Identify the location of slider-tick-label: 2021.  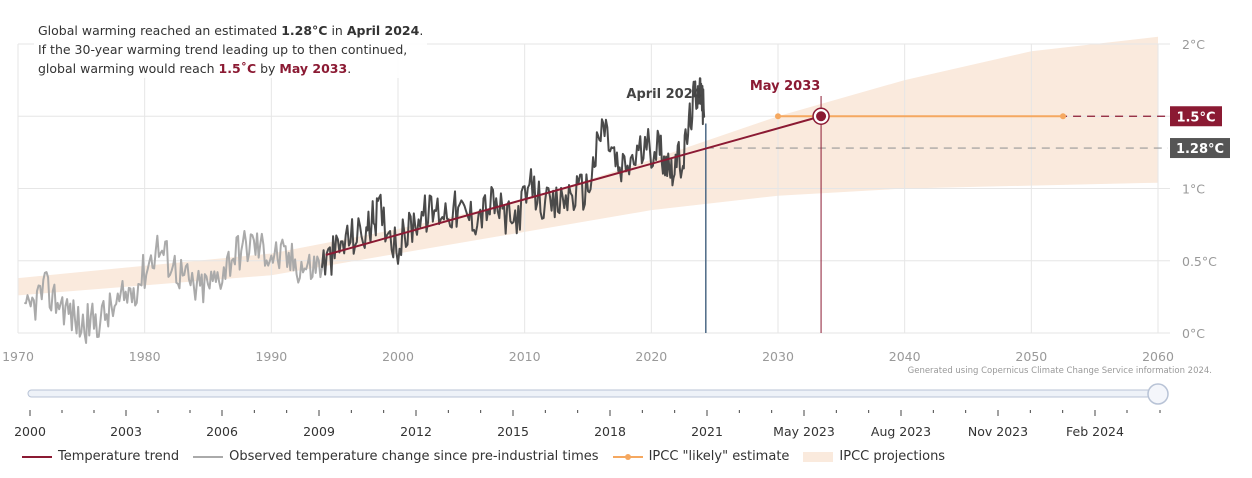
(707, 431).